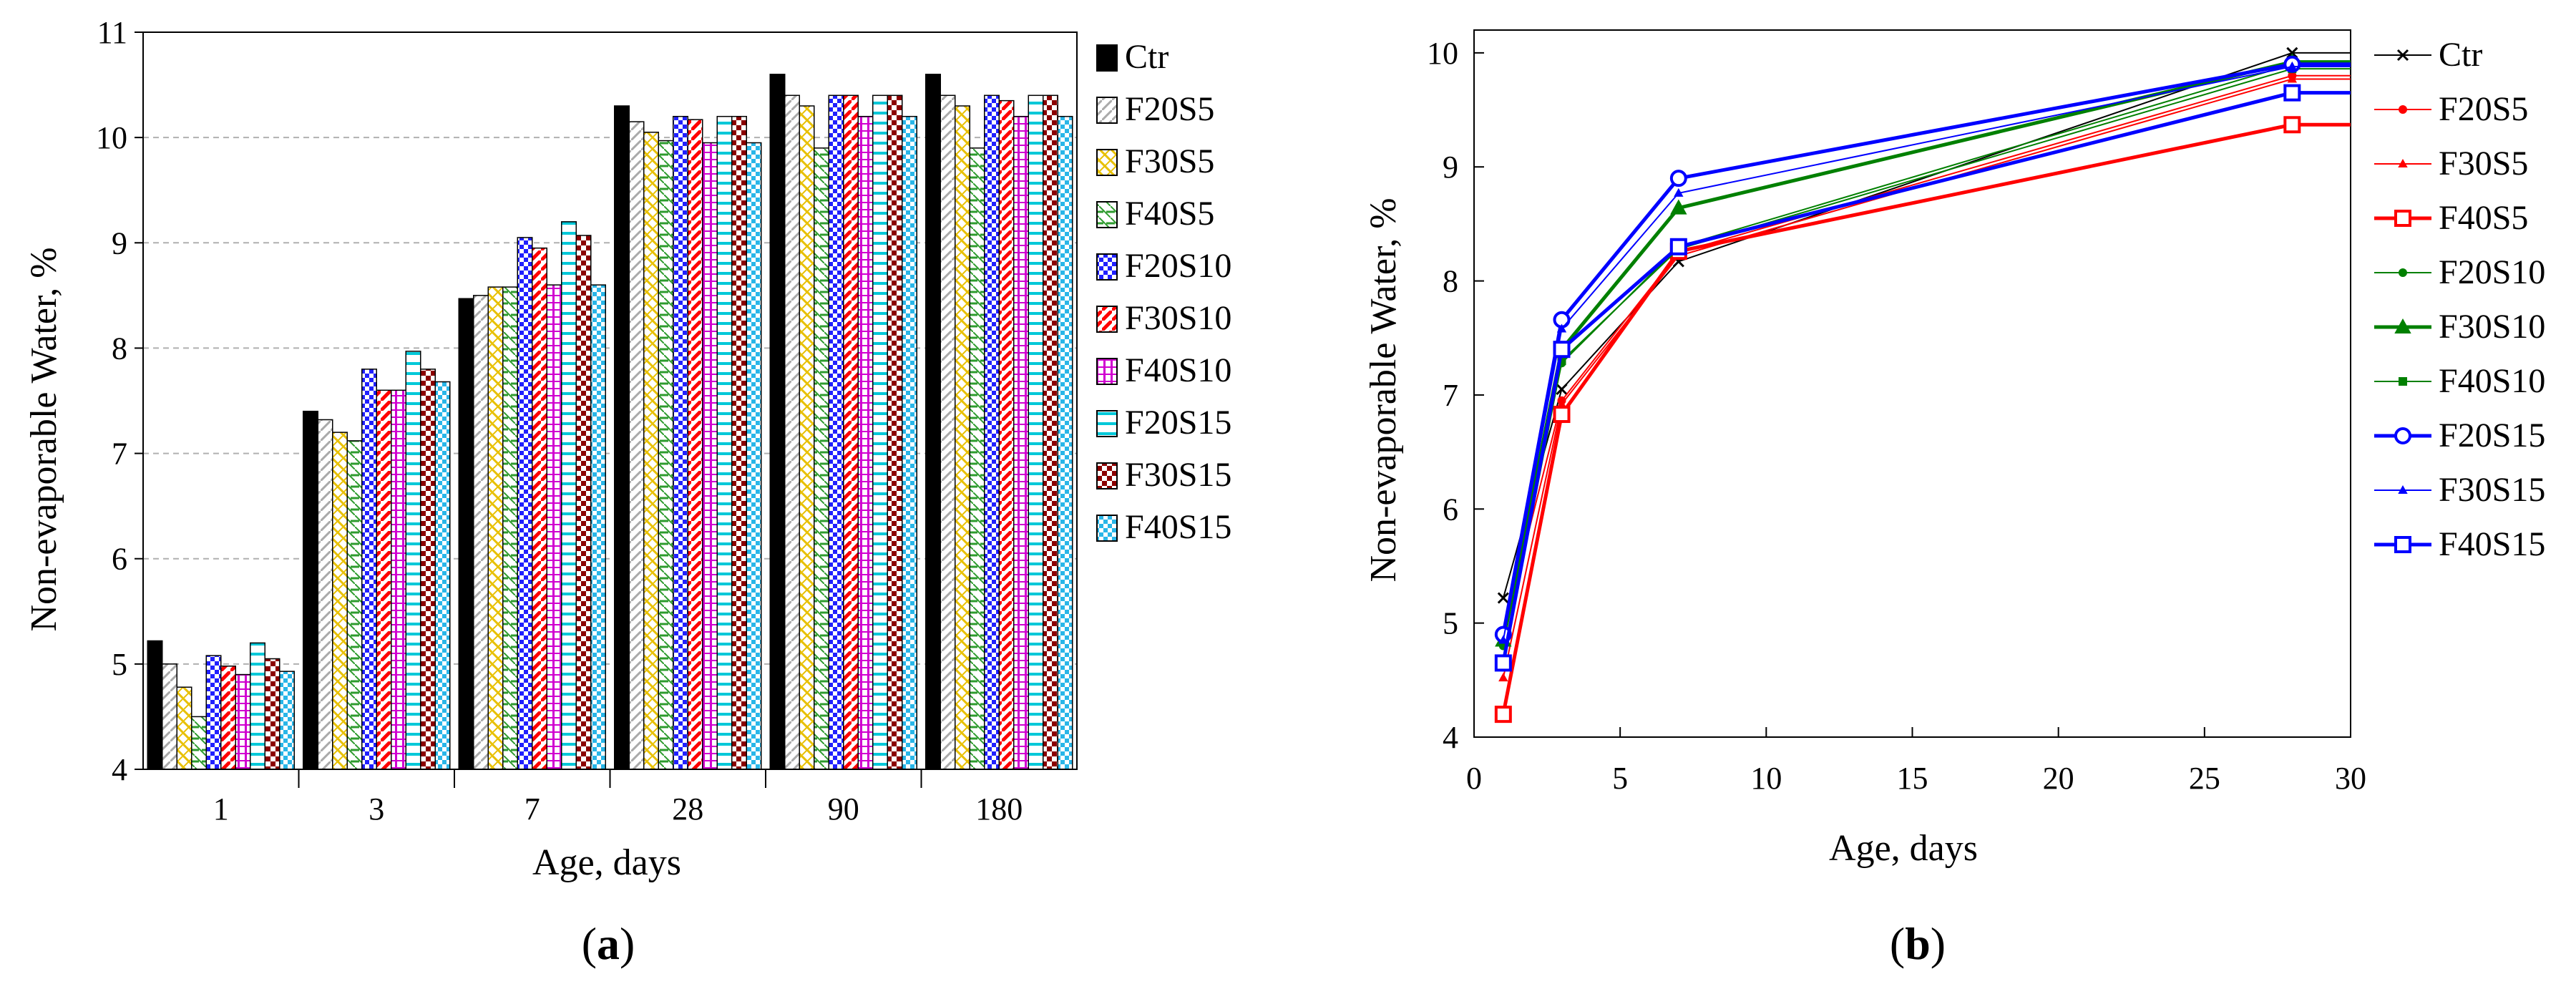 The height and width of the screenshot is (984, 2576). Describe the element at coordinates (1918, 943) in the screenshot. I see `b-panel-label: (b)` at that location.